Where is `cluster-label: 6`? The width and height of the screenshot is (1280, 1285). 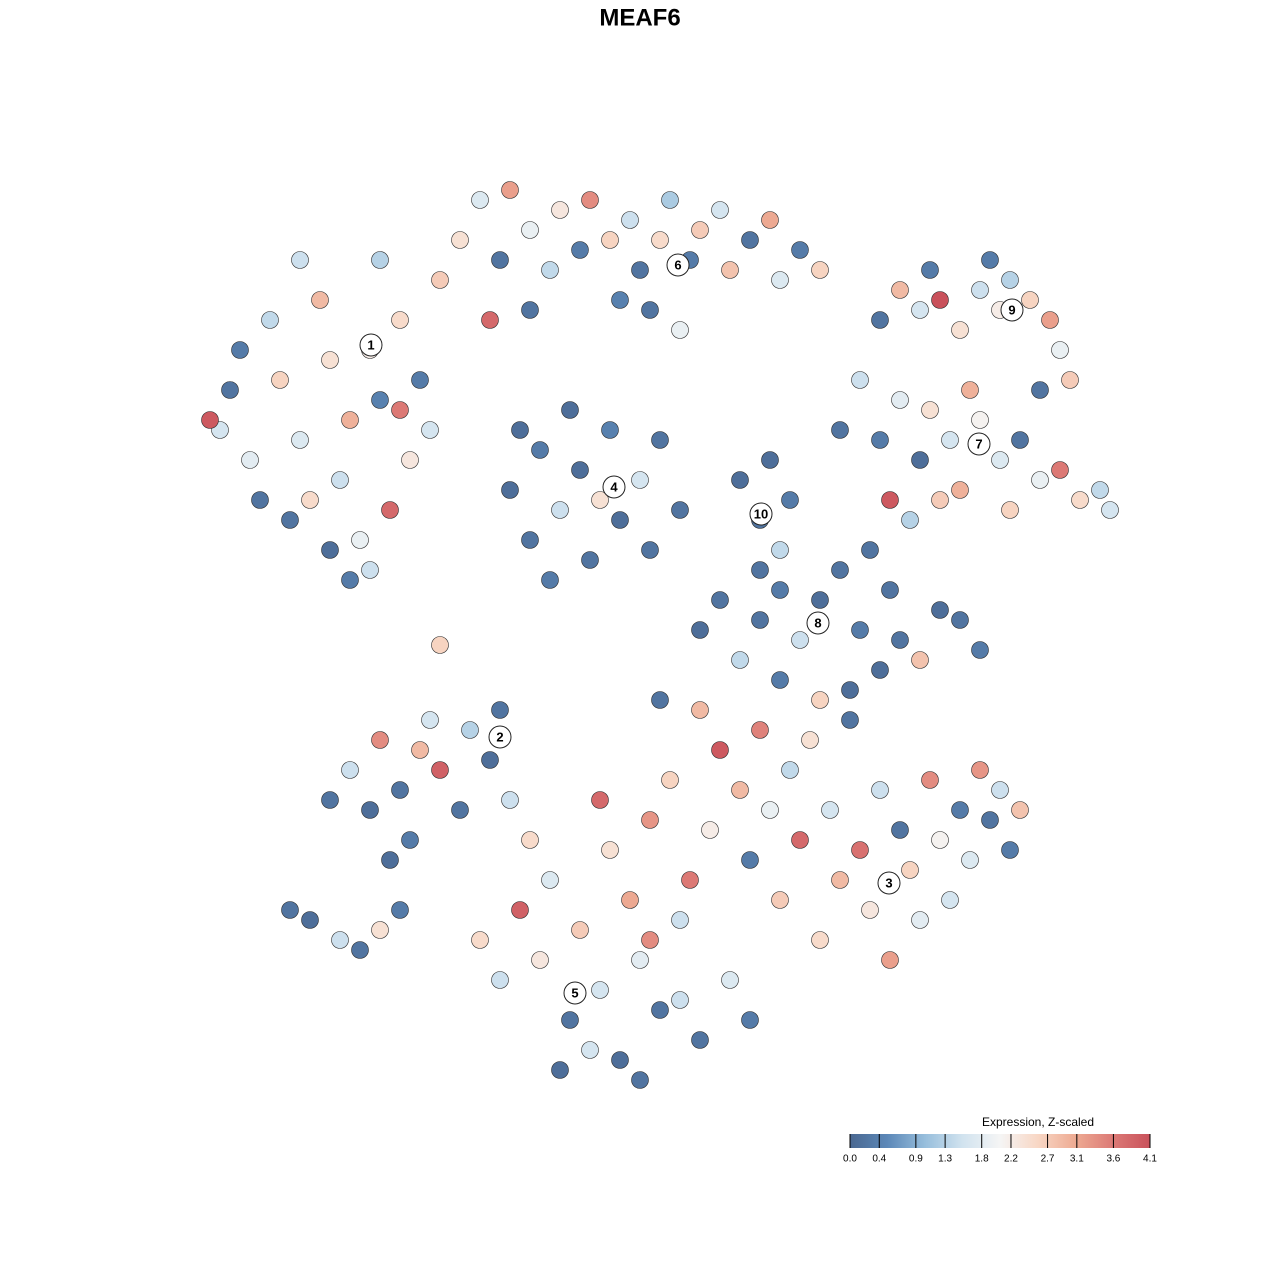
cluster-label: 6 is located at coordinates (677, 264).